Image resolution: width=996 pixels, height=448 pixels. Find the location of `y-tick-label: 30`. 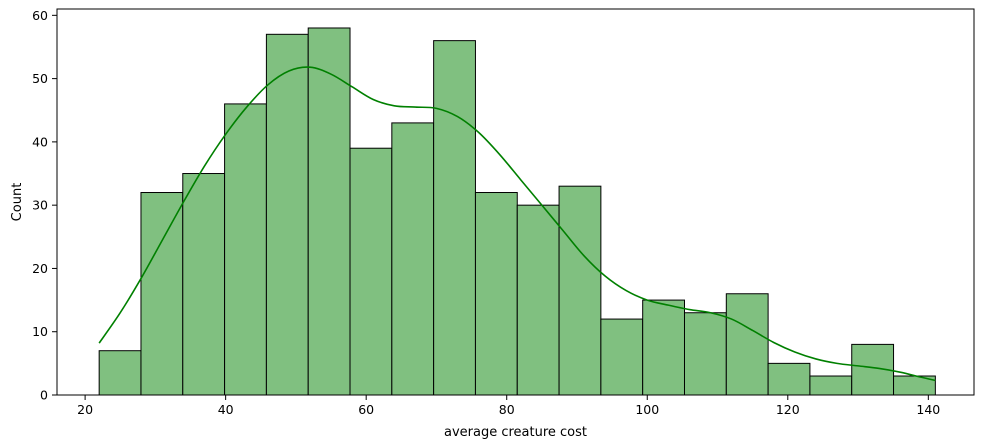

y-tick-label: 30 is located at coordinates (40, 205).